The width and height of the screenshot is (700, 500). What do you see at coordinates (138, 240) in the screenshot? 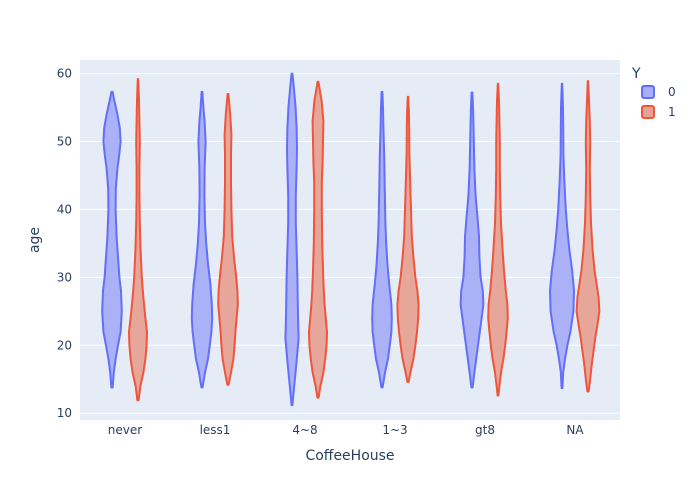
I see `violin-1-never` at bounding box center [138, 240].